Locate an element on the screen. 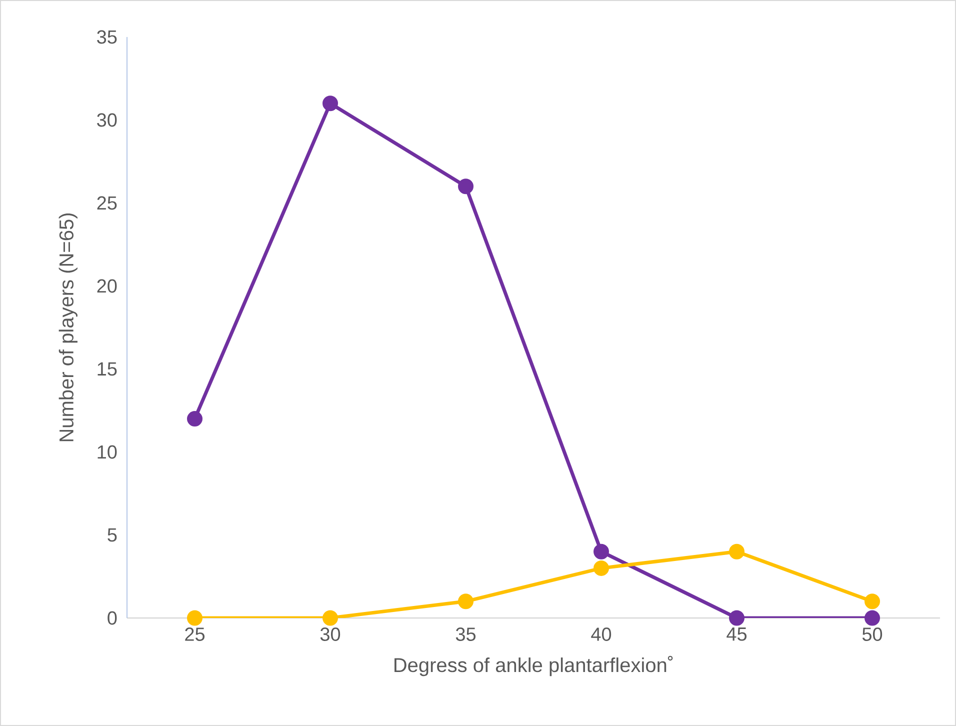 Image resolution: width=956 pixels, height=726 pixels. y-tick-label: 20 is located at coordinates (107, 286).